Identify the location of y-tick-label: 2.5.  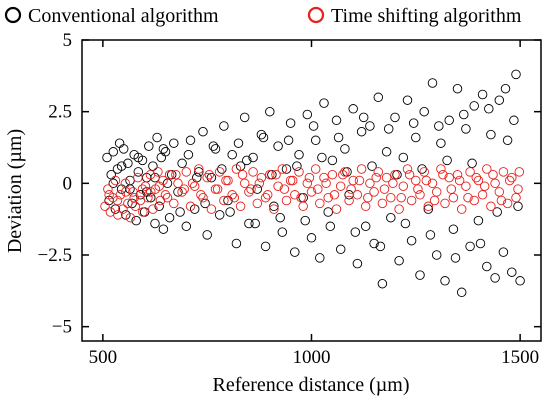
(60, 112).